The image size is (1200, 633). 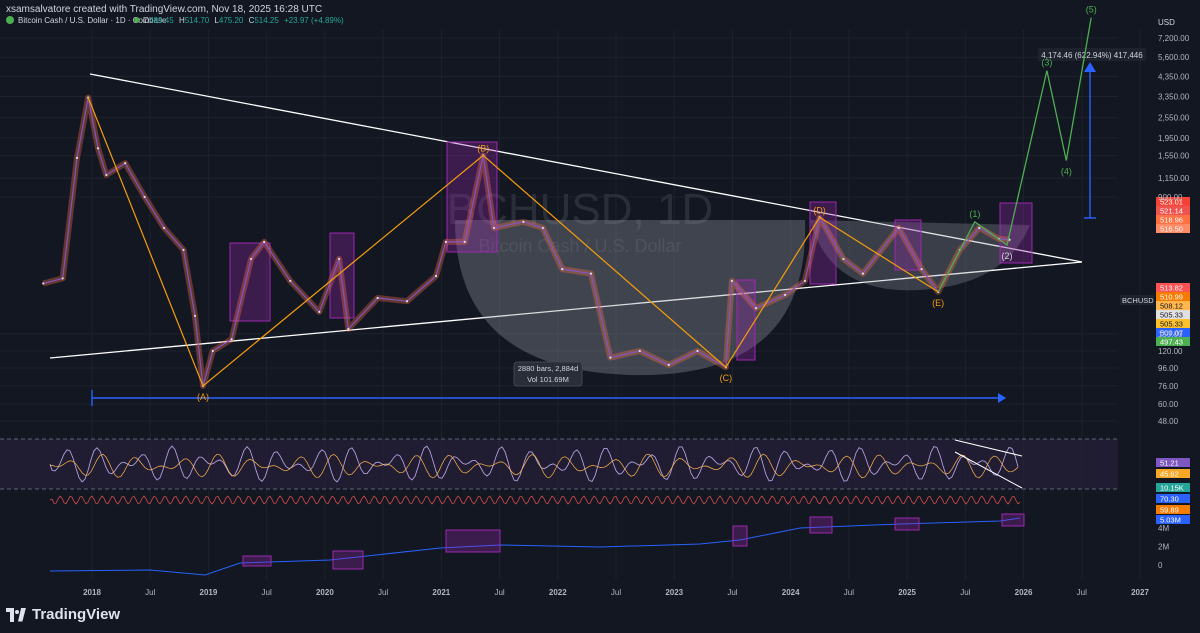 I want to click on oscillator-signal-line, so click(x=534, y=466).